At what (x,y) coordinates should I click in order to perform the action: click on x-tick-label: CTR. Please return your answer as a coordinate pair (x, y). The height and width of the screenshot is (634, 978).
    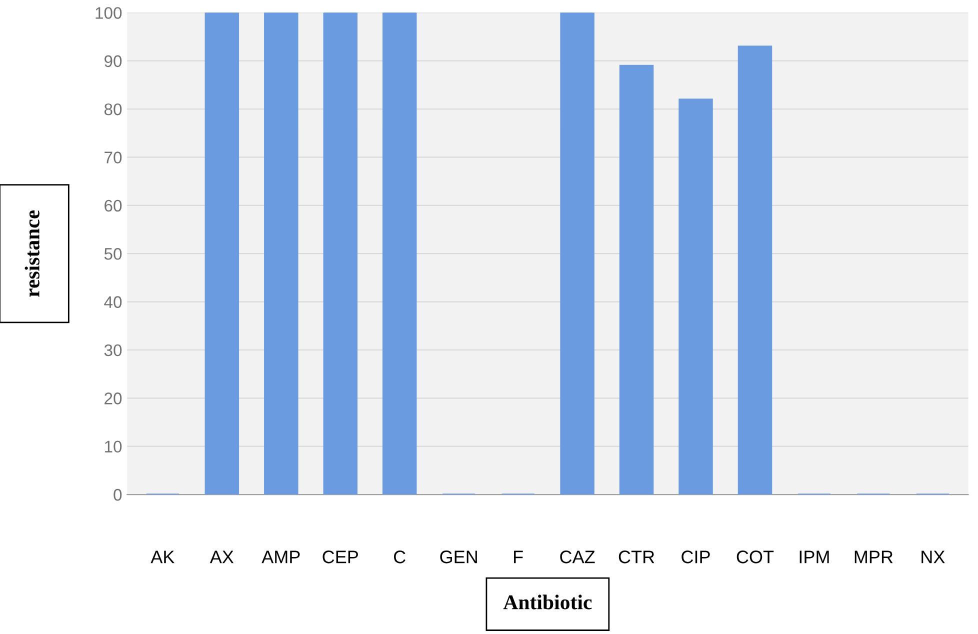
    Looking at the image, I should click on (636, 557).